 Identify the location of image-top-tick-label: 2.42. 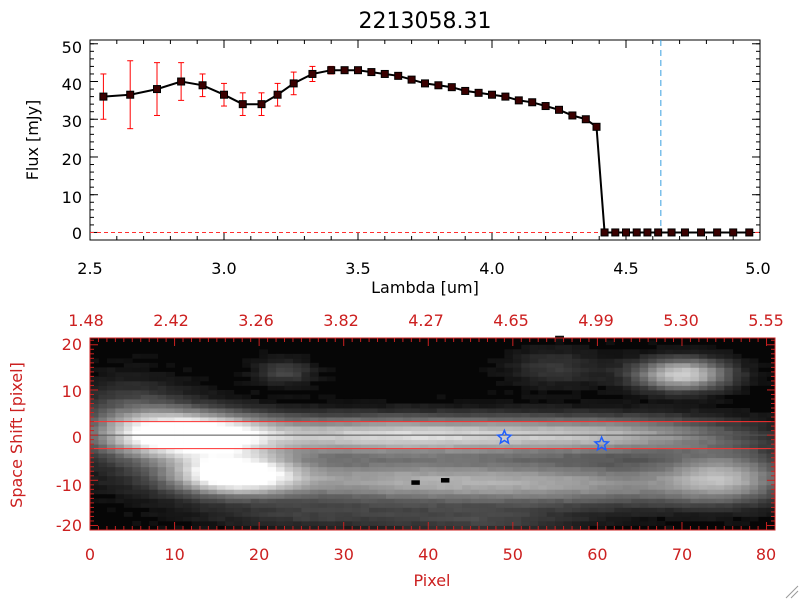
(171, 320).